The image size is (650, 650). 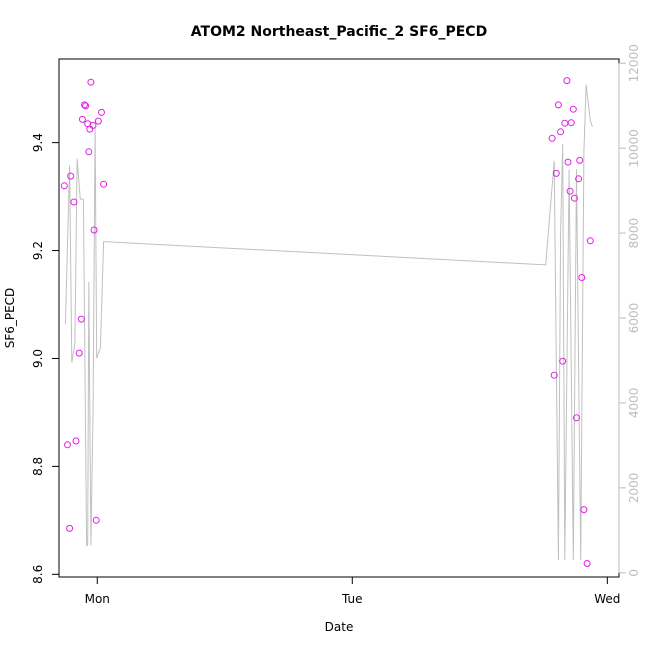 I want to click on y-tick-label: 9.2, so click(x=38, y=250).